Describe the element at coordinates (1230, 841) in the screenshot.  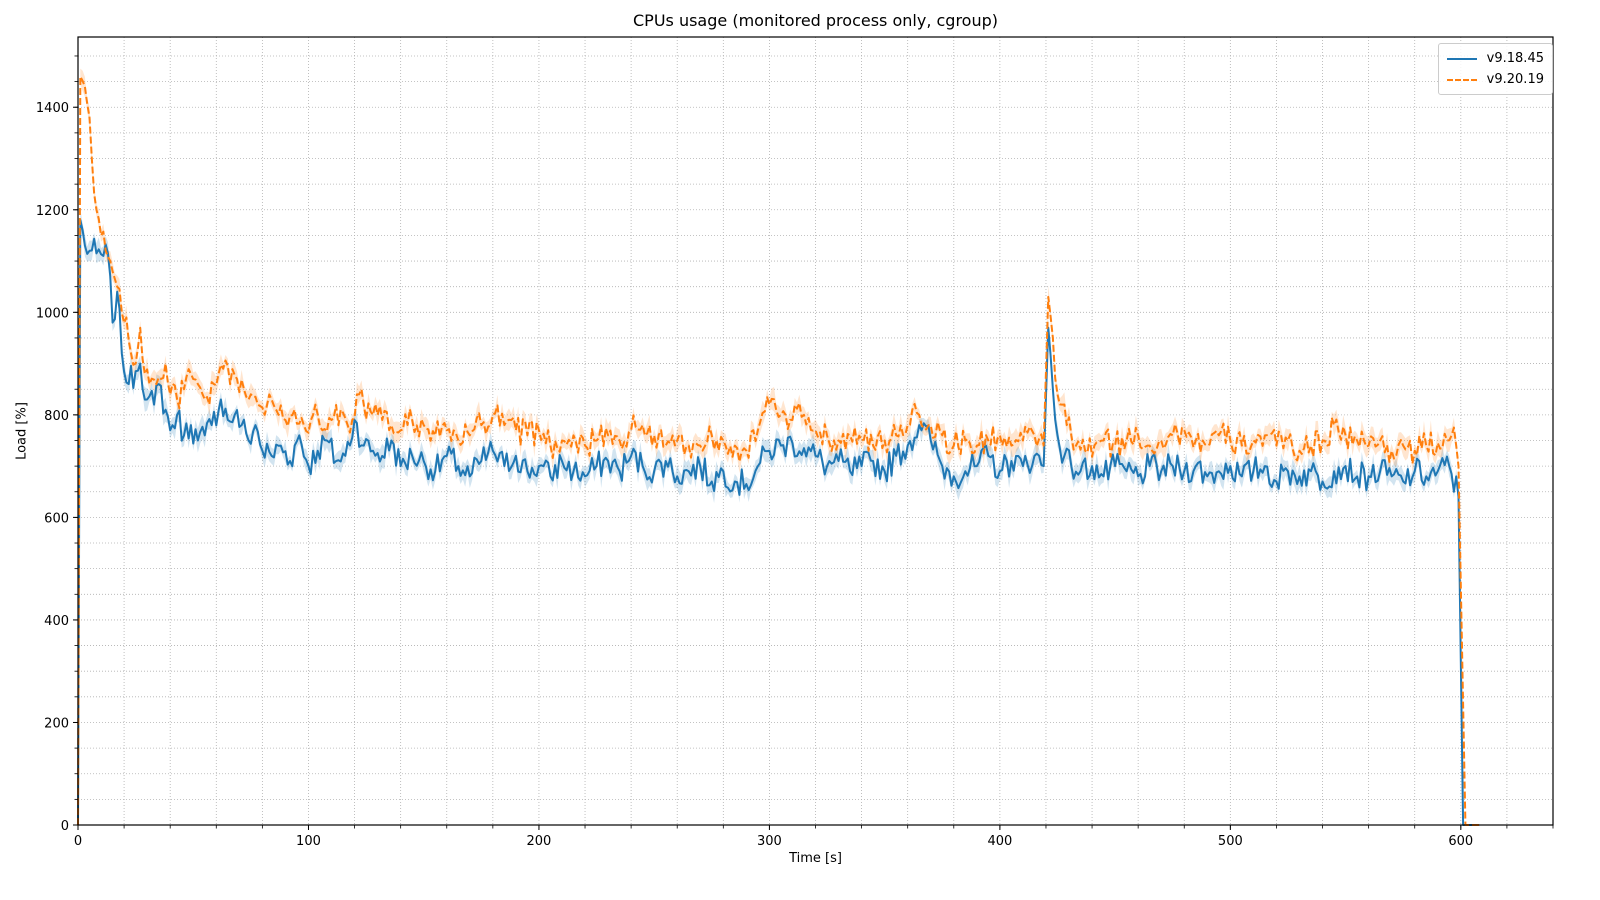
I see `x-tick-label: 500` at that location.